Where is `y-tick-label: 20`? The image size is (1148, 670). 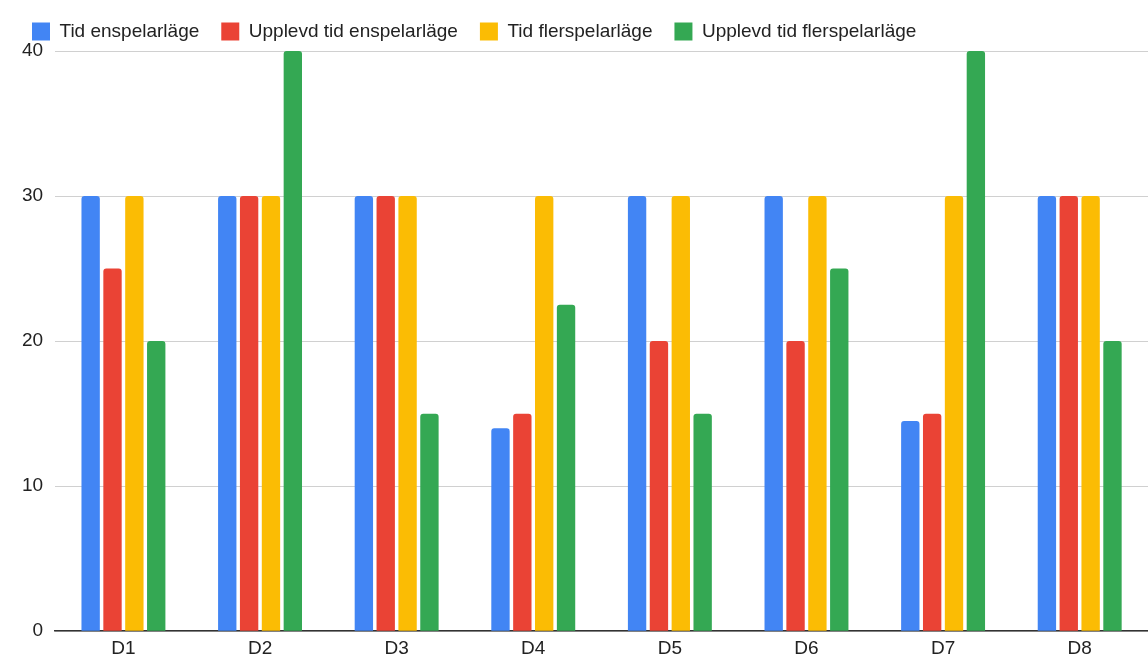 y-tick-label: 20 is located at coordinates (32, 340).